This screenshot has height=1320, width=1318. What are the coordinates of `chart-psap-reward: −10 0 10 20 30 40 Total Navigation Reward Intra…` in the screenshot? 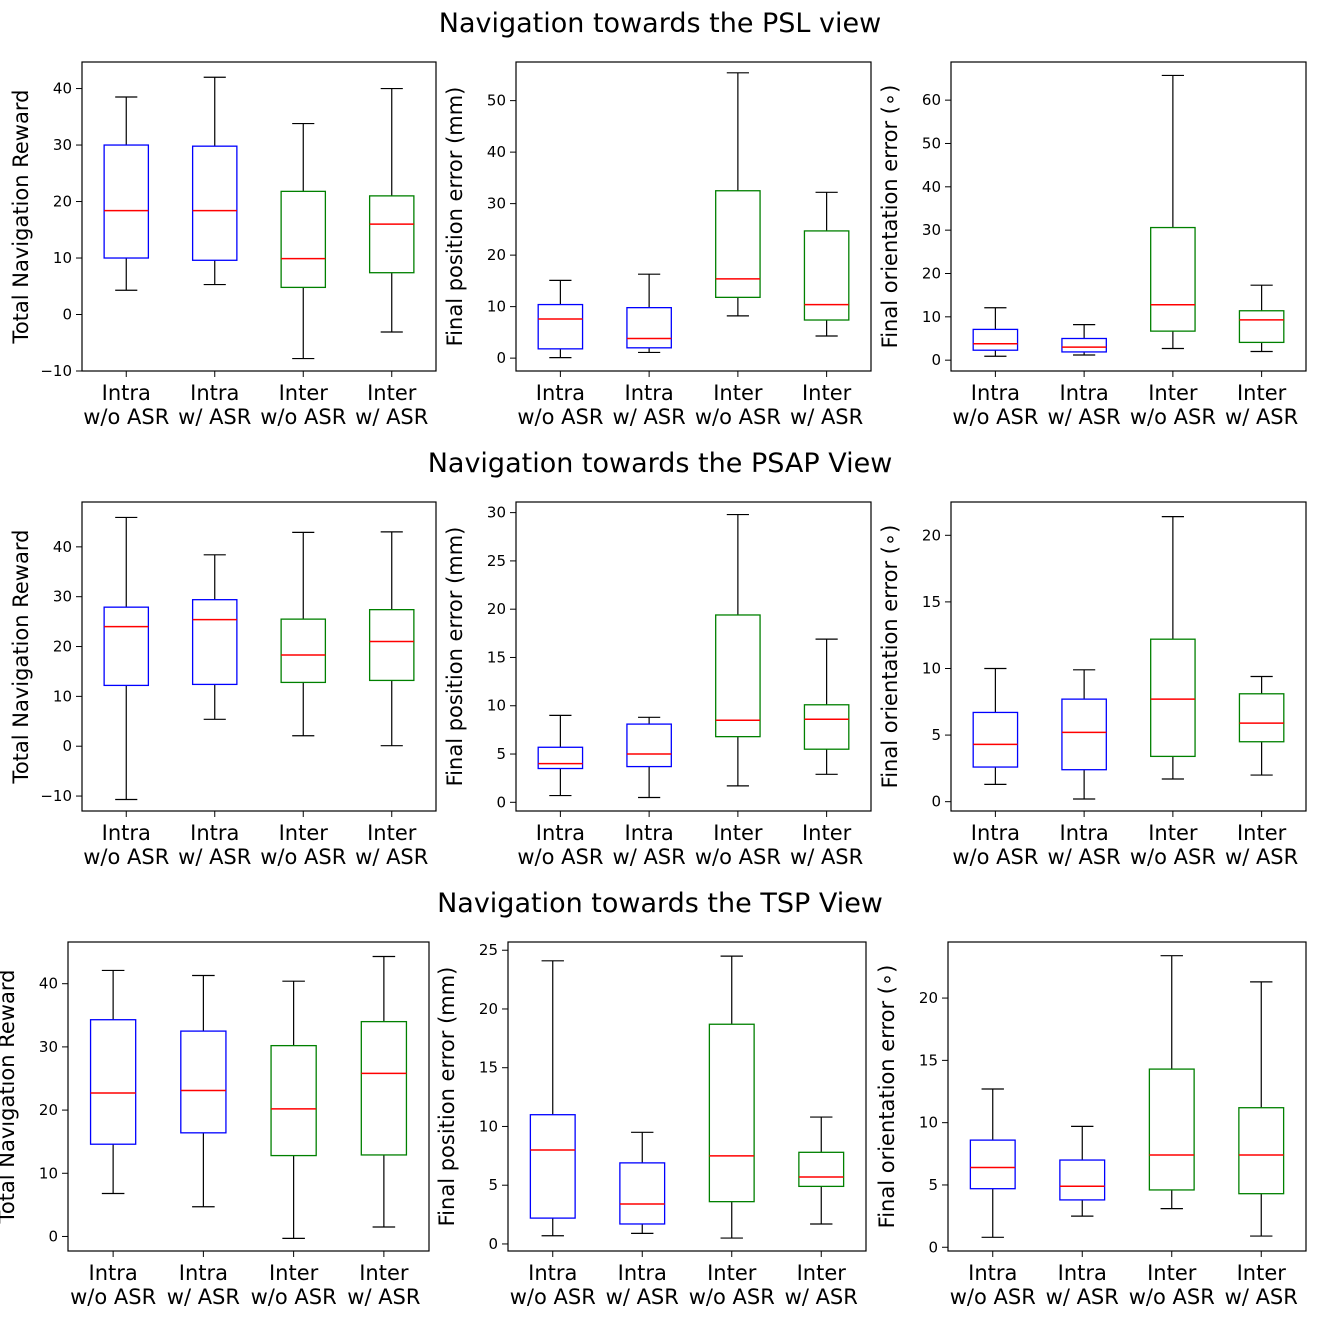 It's located at (223, 685).